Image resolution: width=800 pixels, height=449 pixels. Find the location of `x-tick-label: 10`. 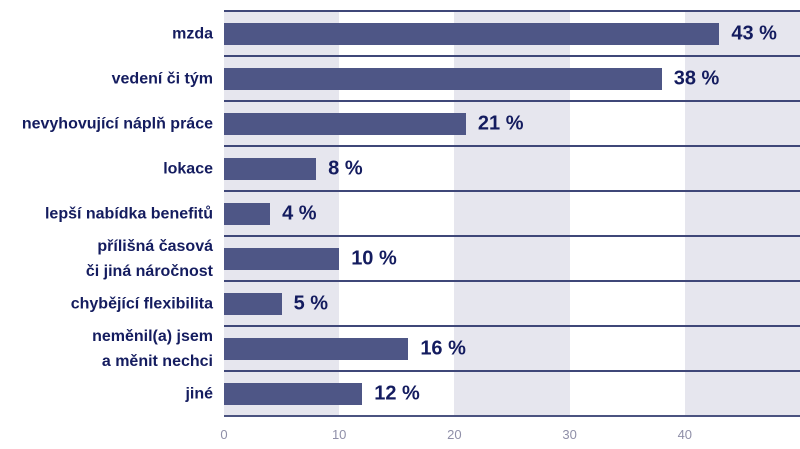

x-tick-label: 10 is located at coordinates (339, 434).